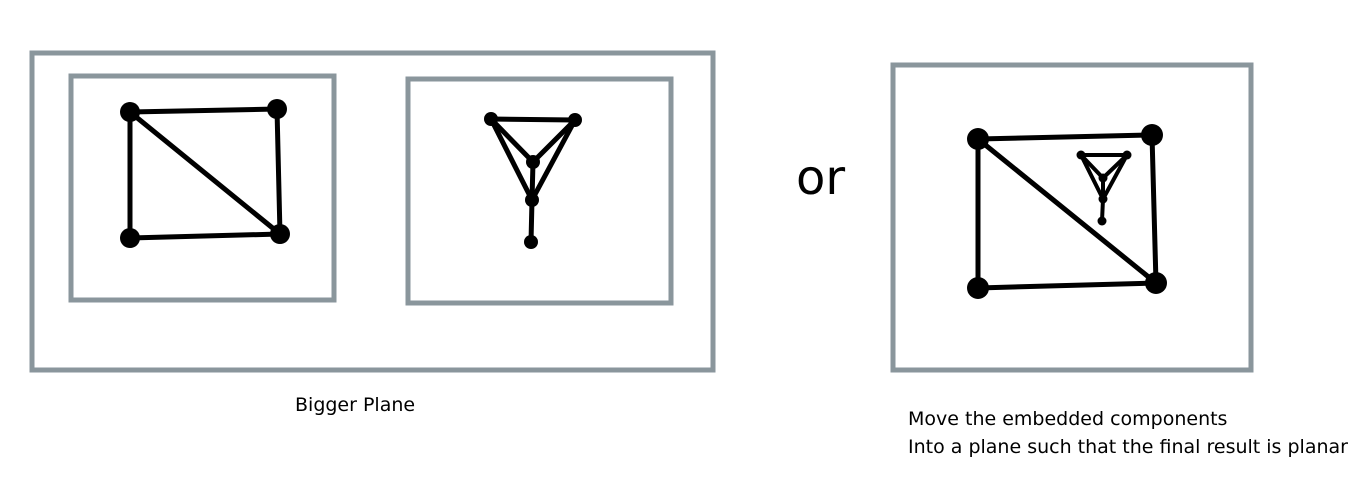 Image resolution: width=1369 pixels, height=494 pixels. What do you see at coordinates (355, 405) in the screenshot?
I see `bigger-plane-label: Bigger Plane` at bounding box center [355, 405].